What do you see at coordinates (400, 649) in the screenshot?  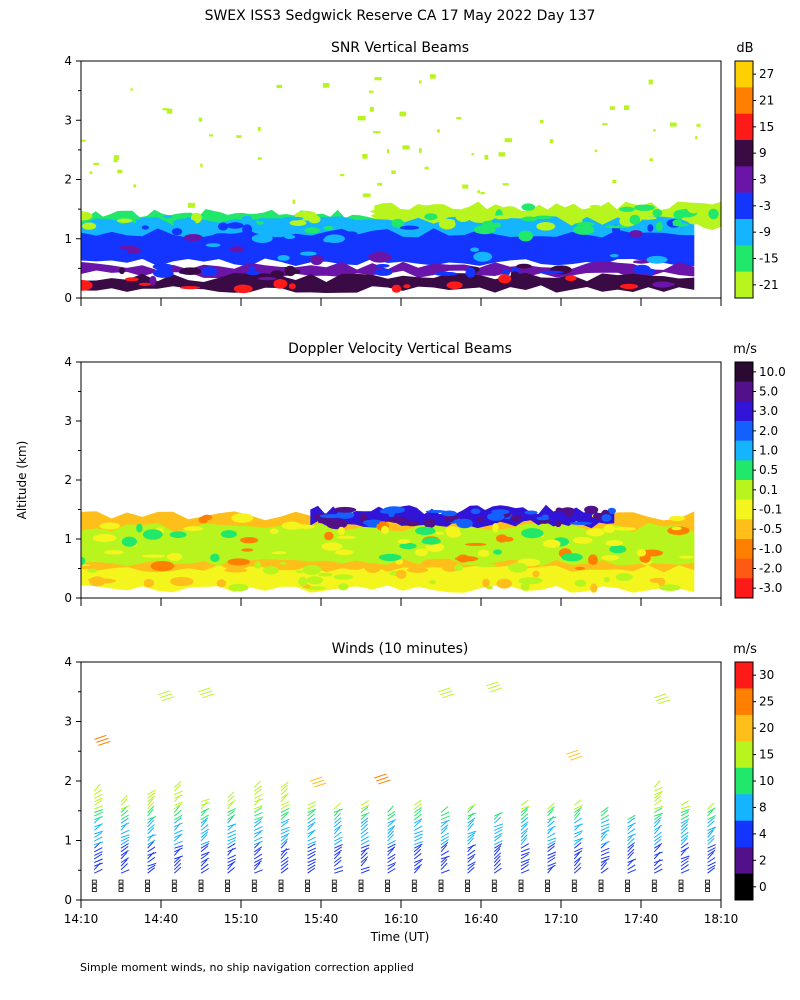 I see `winds-panel-title: Winds (10 minutes)` at bounding box center [400, 649].